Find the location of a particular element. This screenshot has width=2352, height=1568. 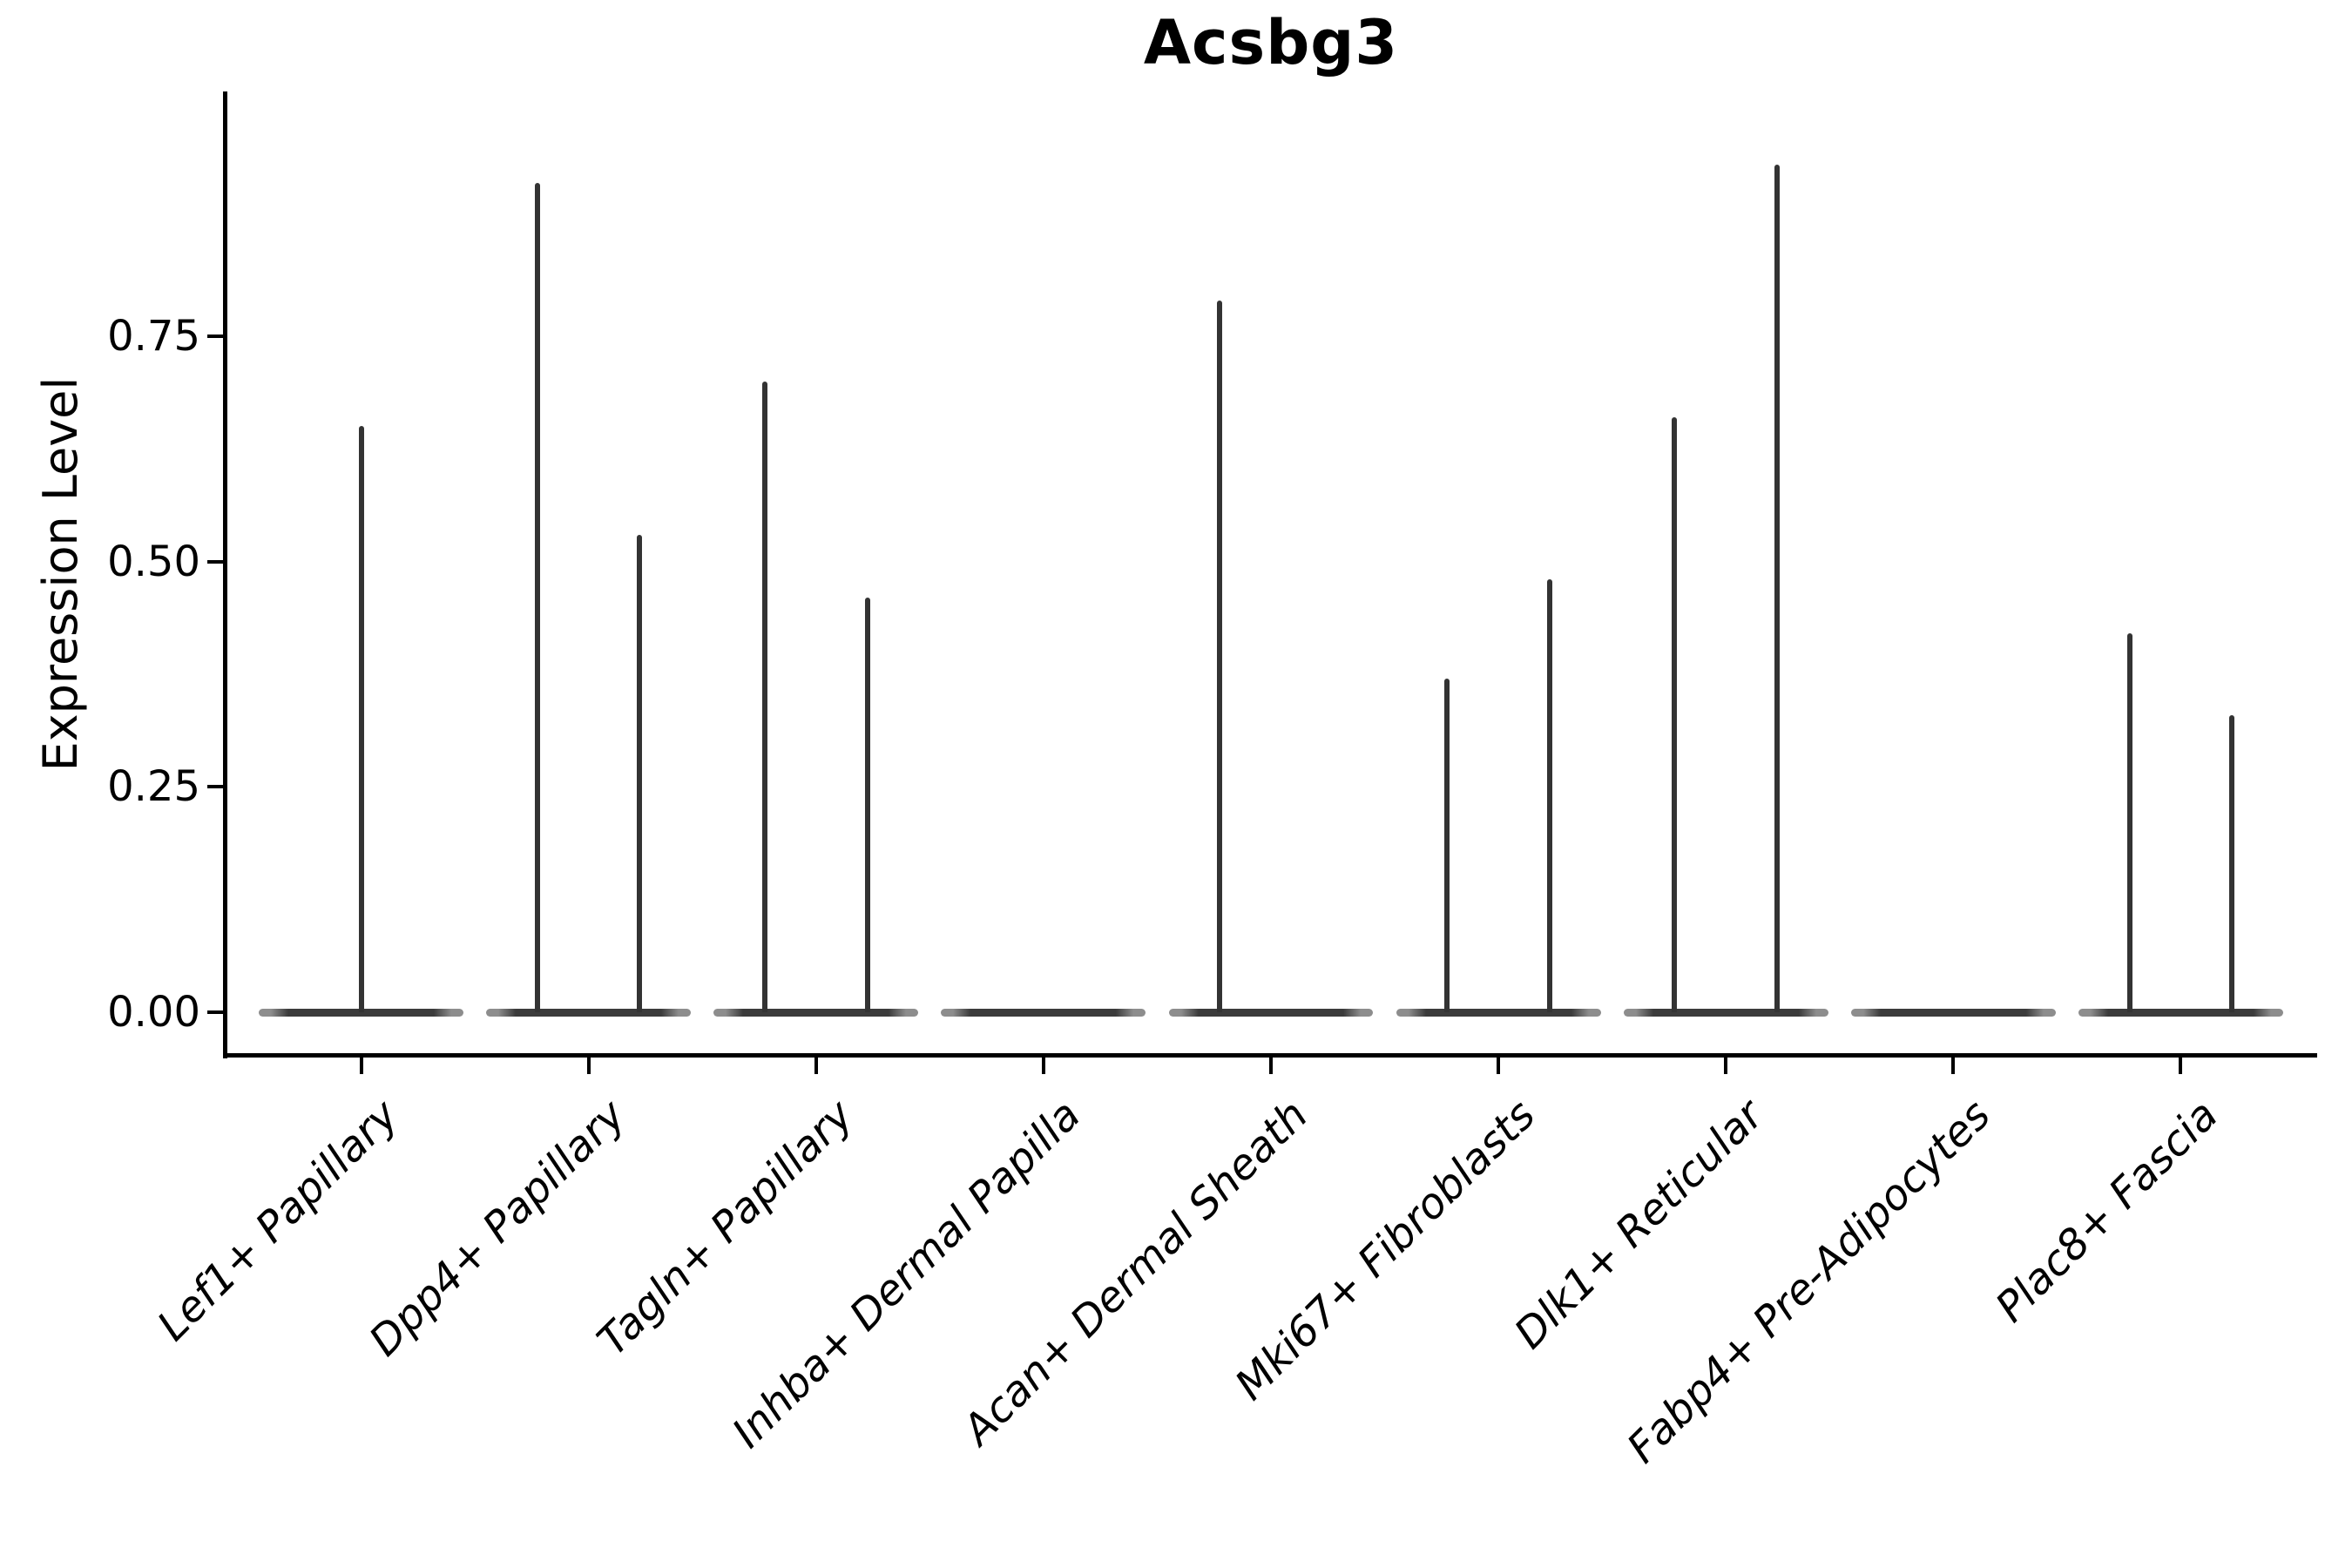

x-tick-label: Plac8+ Fascia is located at coordinates (2106, 1211).